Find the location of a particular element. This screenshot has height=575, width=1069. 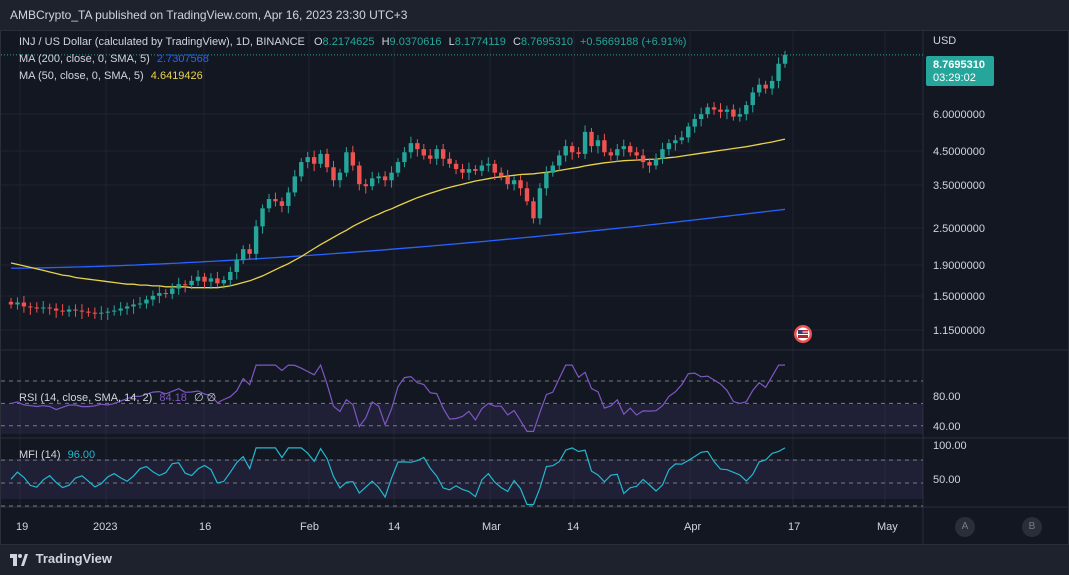

price-tick: 1.1500000 is located at coordinates (959, 331).